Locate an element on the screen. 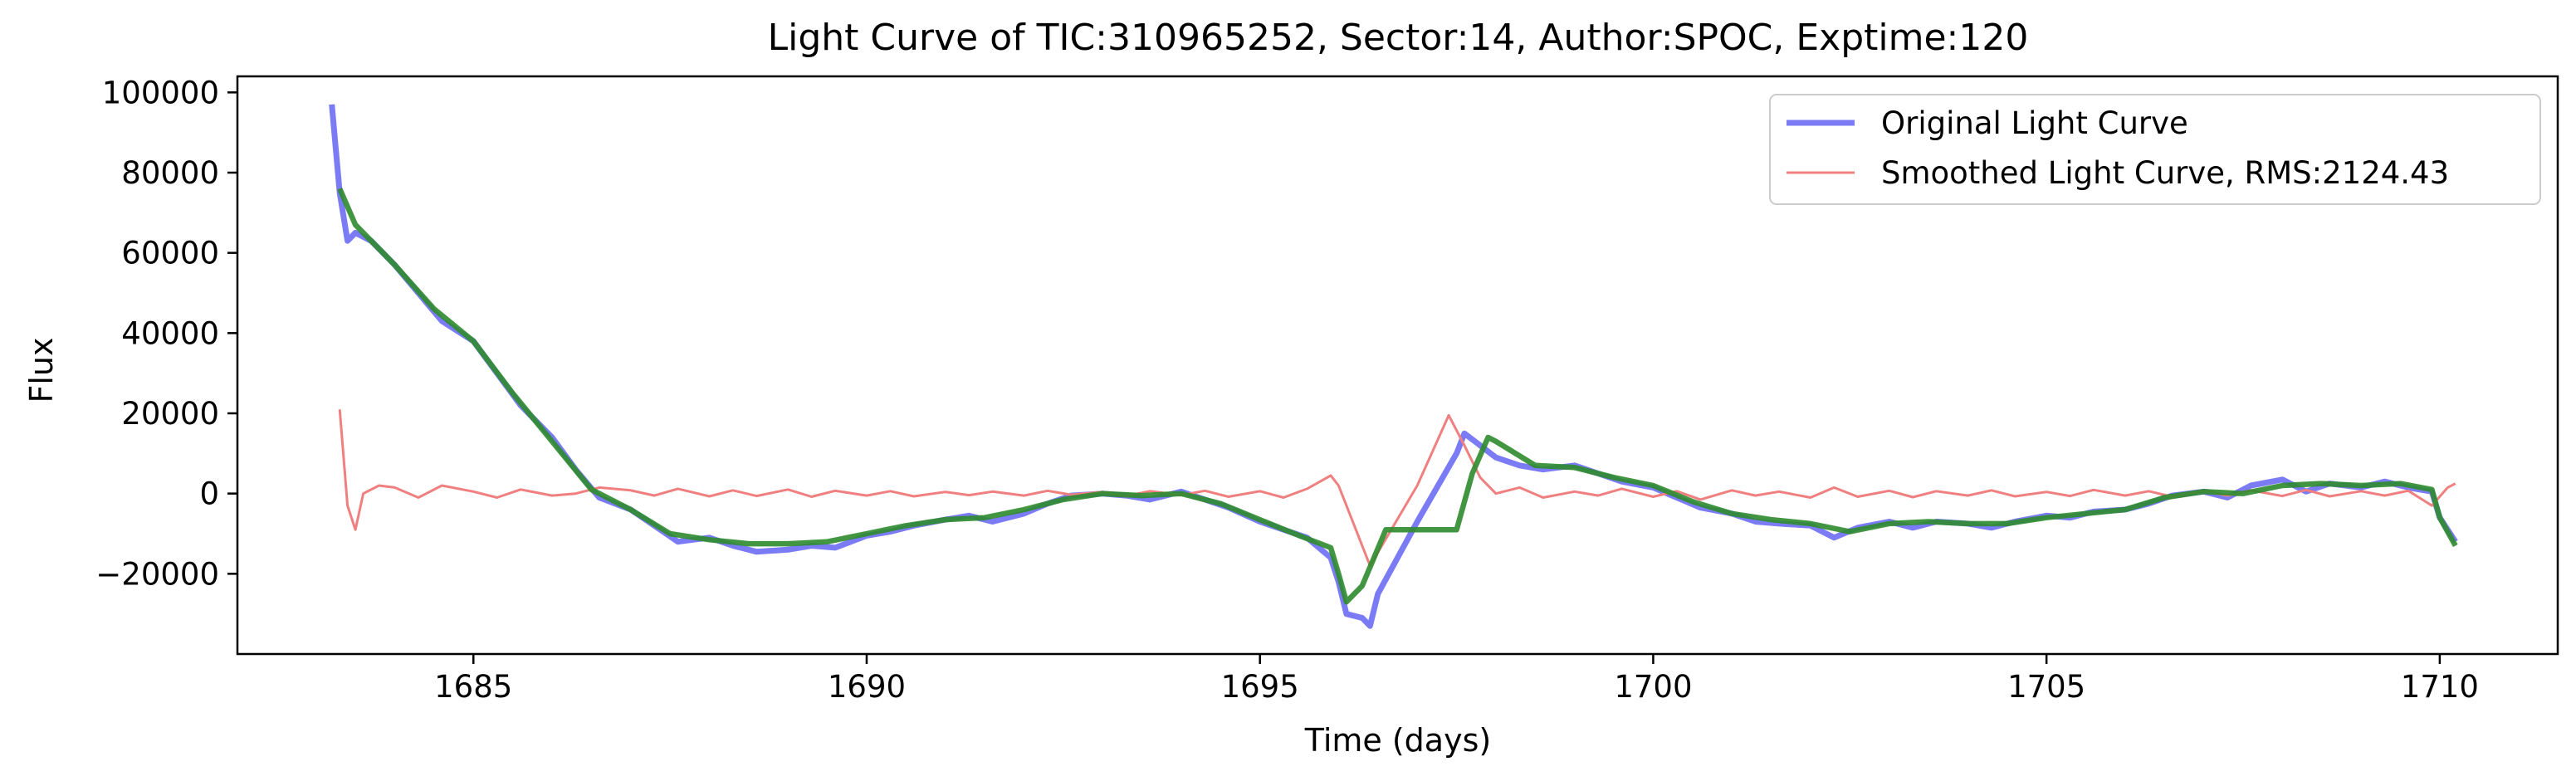  y-tick-label: 40000 is located at coordinates (170, 333).